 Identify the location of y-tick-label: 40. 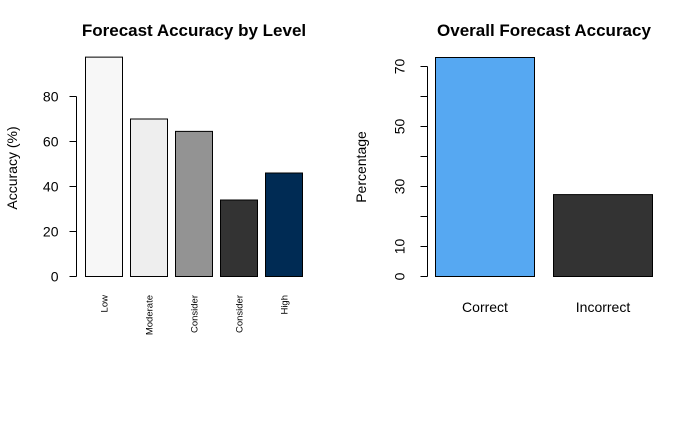
(51, 187).